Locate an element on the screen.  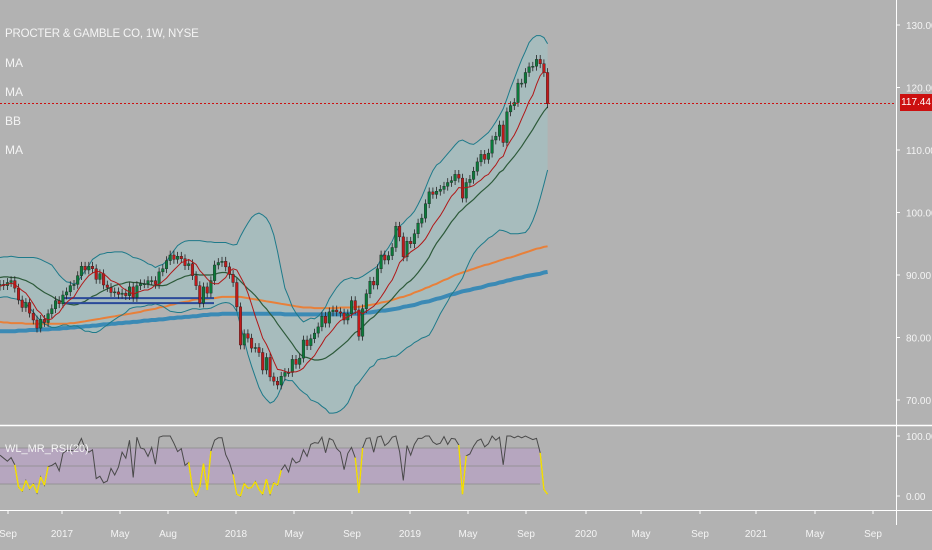
rsi-indicator-label: WL_MR_RSI(20) is located at coordinates (47, 449).